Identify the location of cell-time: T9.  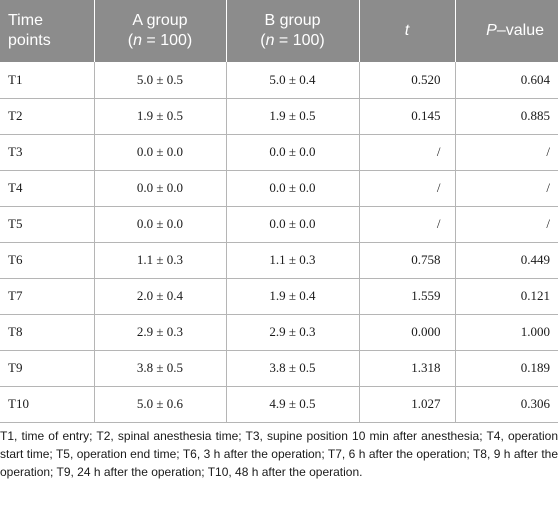
(47, 368).